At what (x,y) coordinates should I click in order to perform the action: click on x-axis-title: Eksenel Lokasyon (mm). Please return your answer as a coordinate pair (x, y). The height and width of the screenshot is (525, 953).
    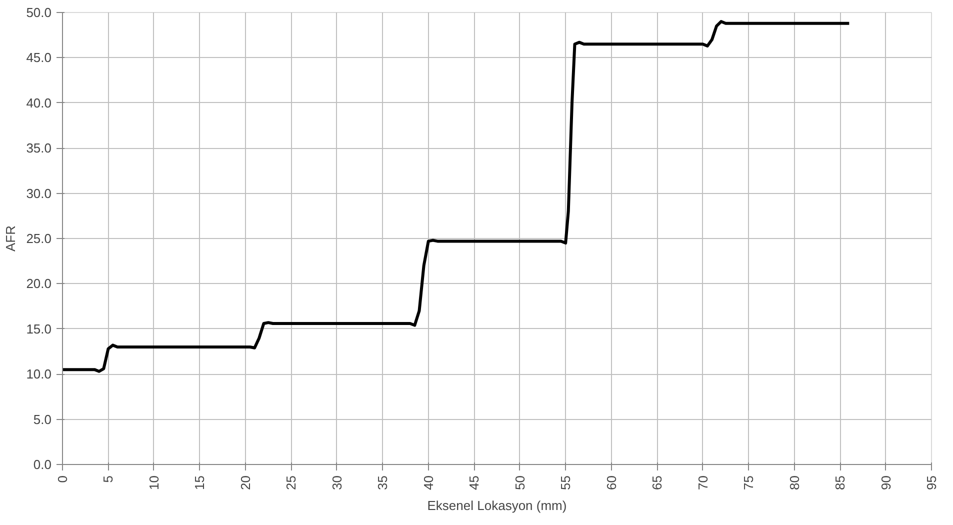
    Looking at the image, I should click on (497, 505).